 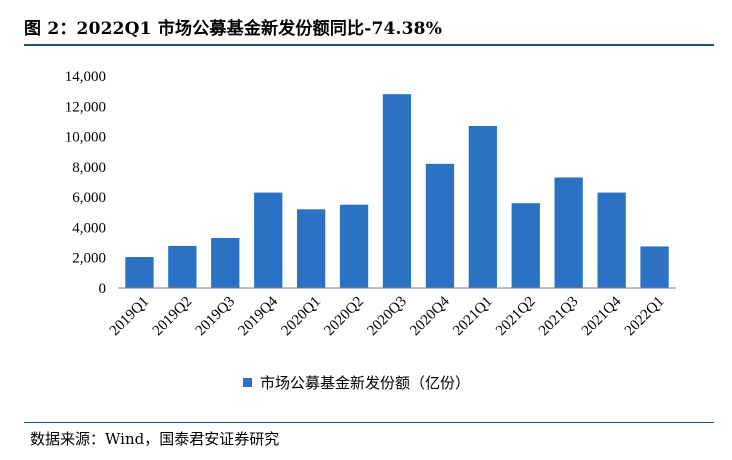 I want to click on x-tick-label: 2021Q2, so click(x=515, y=316).